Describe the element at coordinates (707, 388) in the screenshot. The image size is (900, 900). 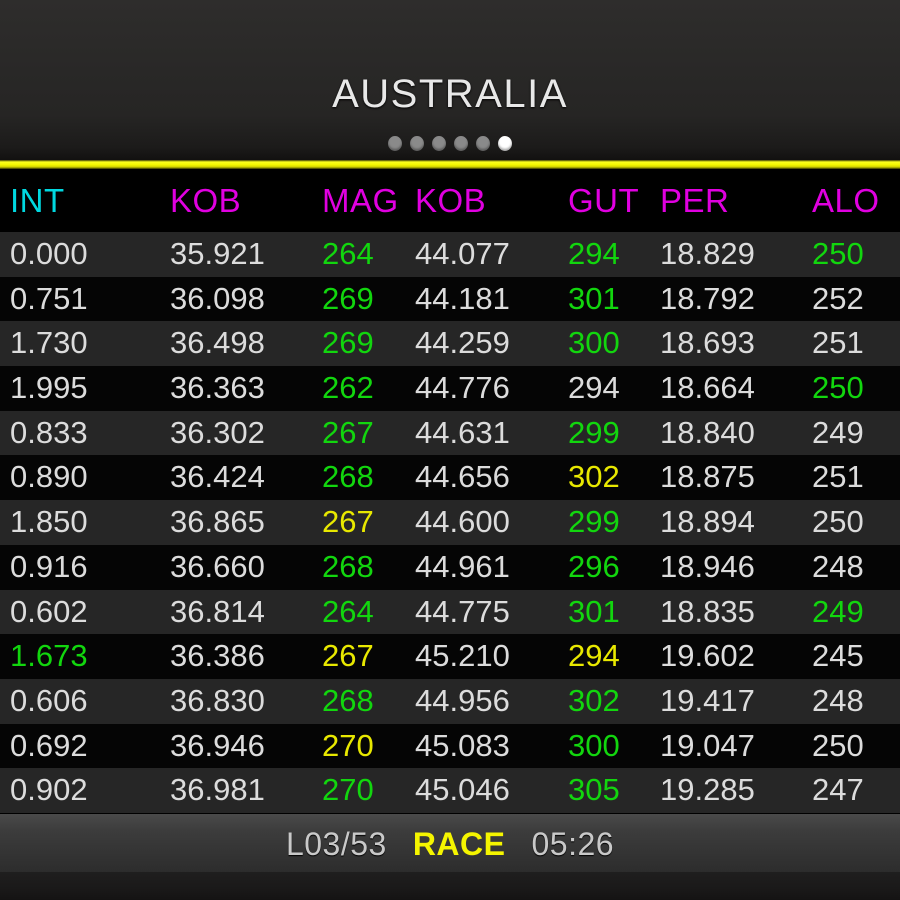
I see `table-cell: 18.664` at that location.